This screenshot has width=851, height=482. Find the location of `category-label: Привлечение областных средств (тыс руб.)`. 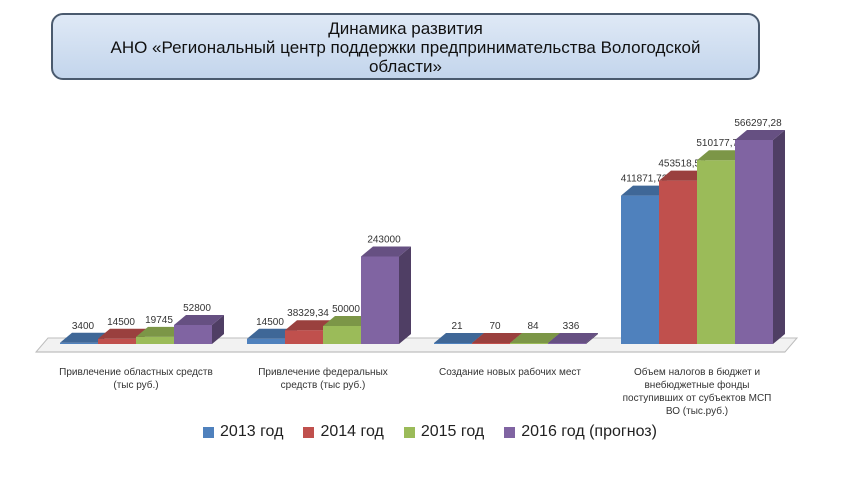

category-label: Привлечение областных средств (тыс руб.) is located at coordinates (136, 378).